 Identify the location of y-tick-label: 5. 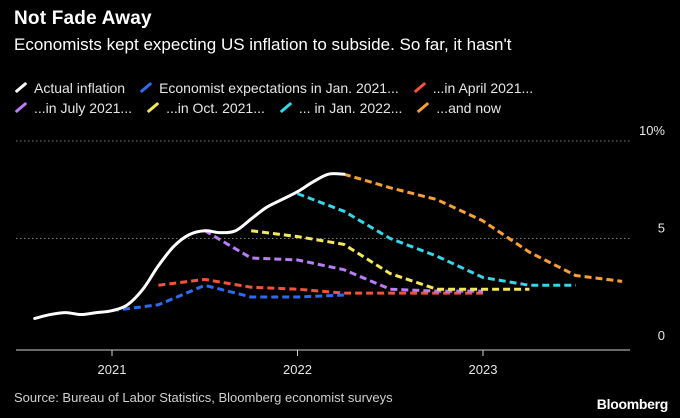
(661, 228).